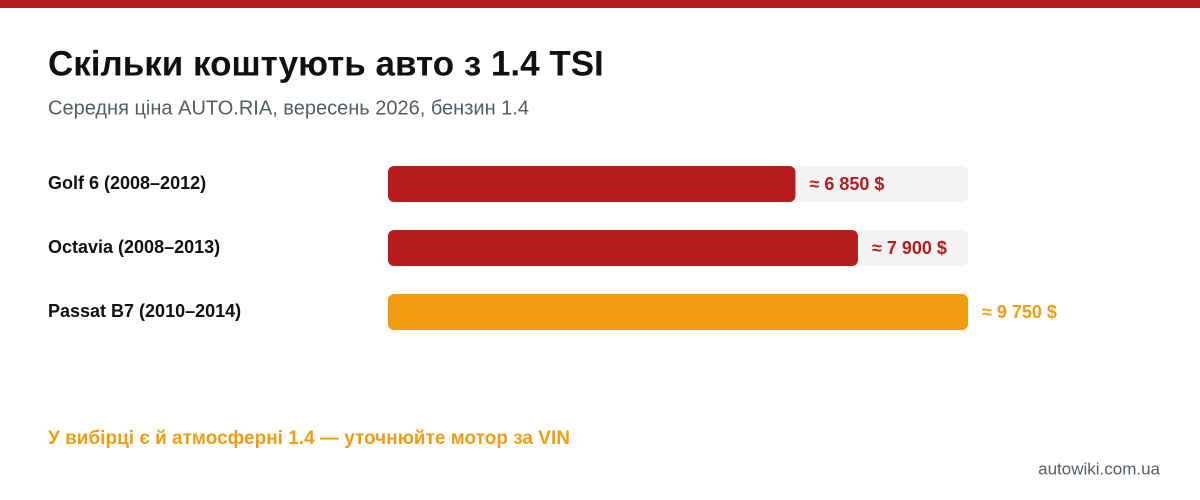 Image resolution: width=1200 pixels, height=500 pixels. Describe the element at coordinates (134, 247) in the screenshot. I see `category-label: Octavia (2008–2013)` at that location.